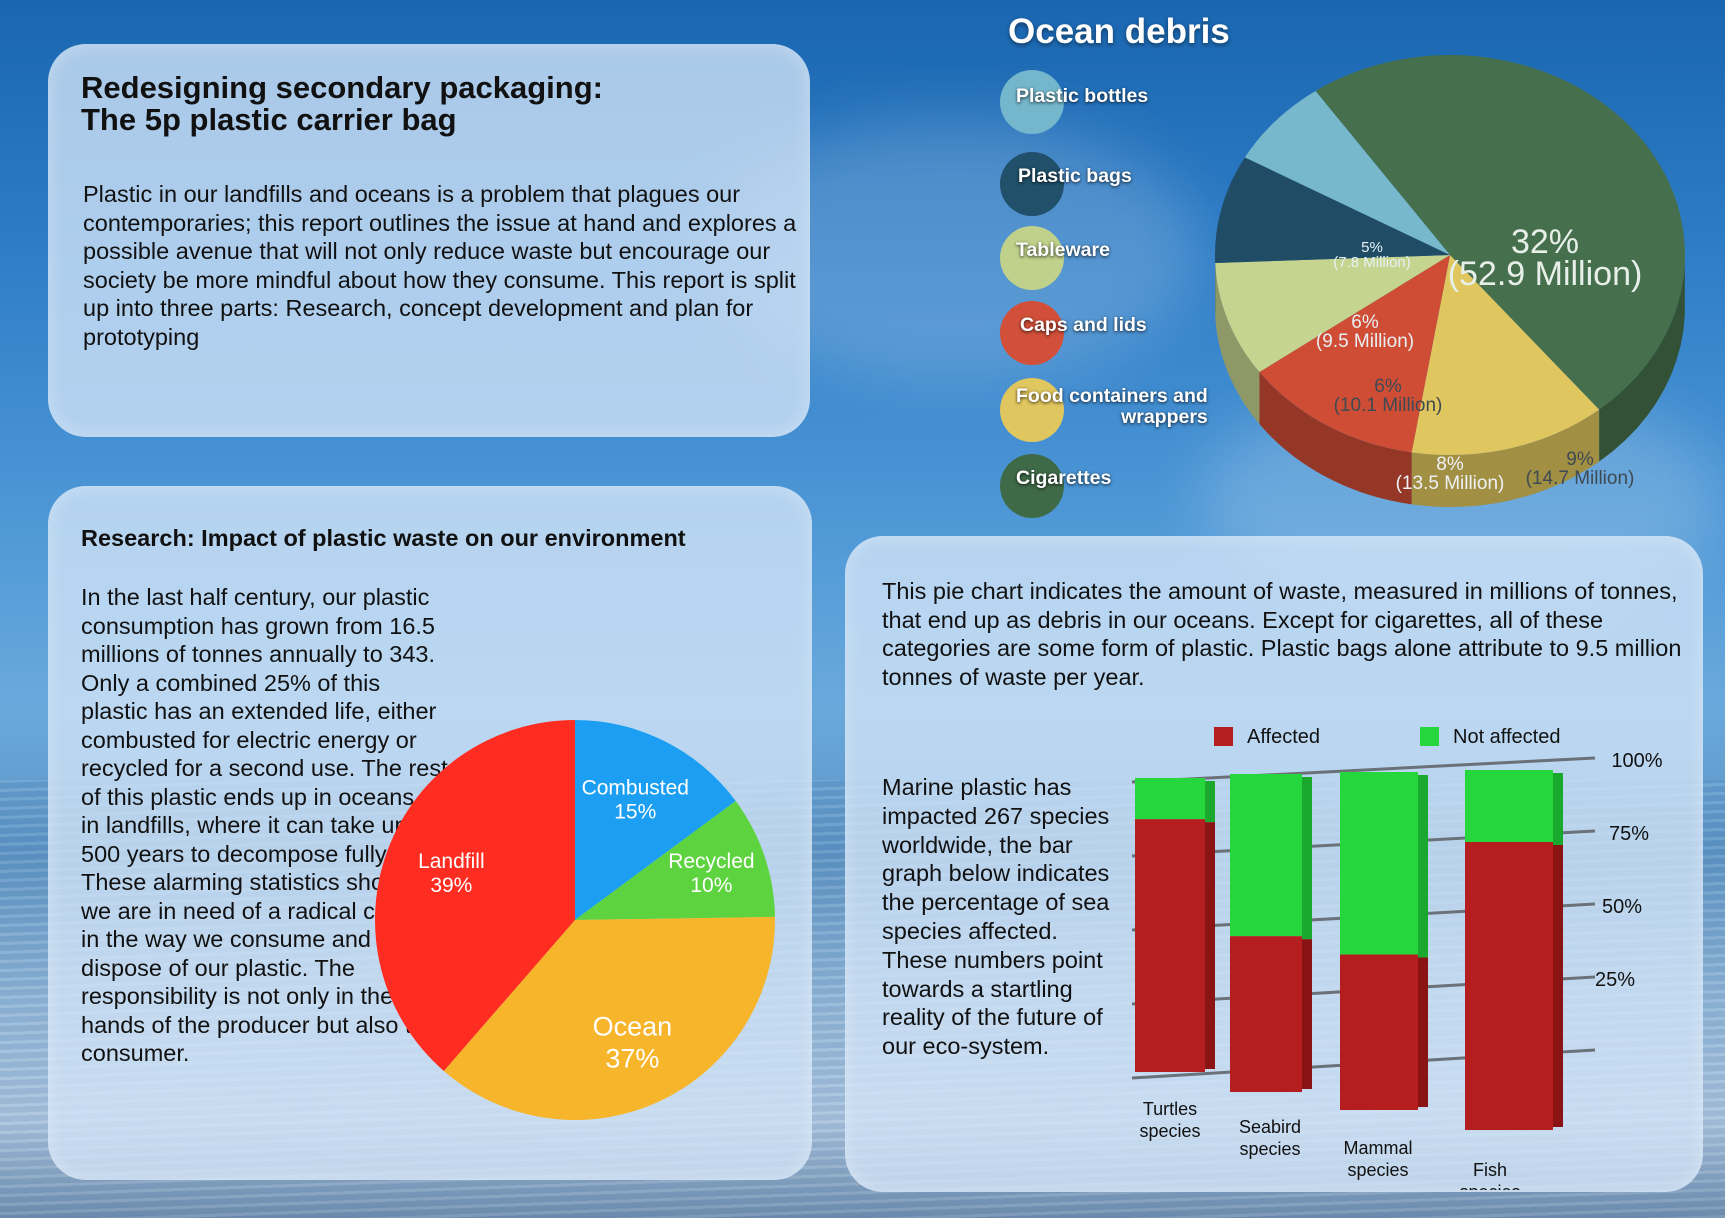  Describe the element at coordinates (635, 787) in the screenshot. I see `pie-label-combusted: Combusted` at that location.